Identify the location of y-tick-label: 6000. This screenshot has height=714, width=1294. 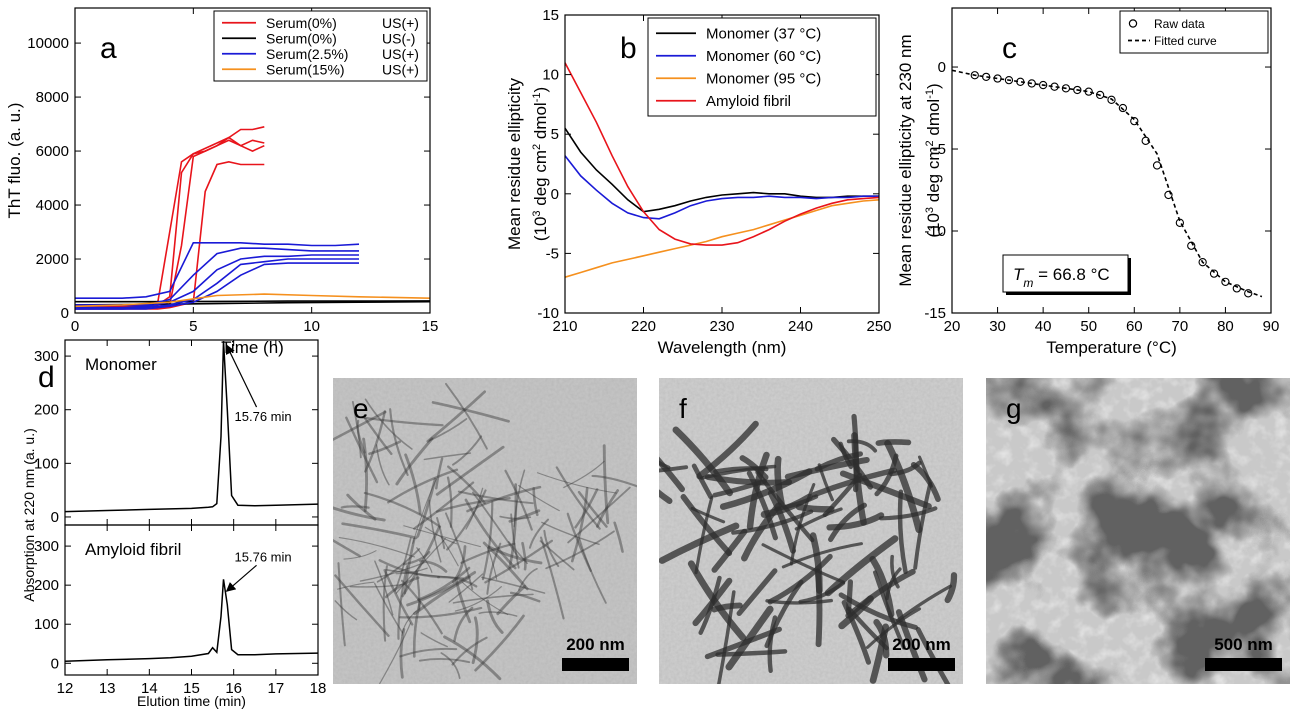
(52, 151).